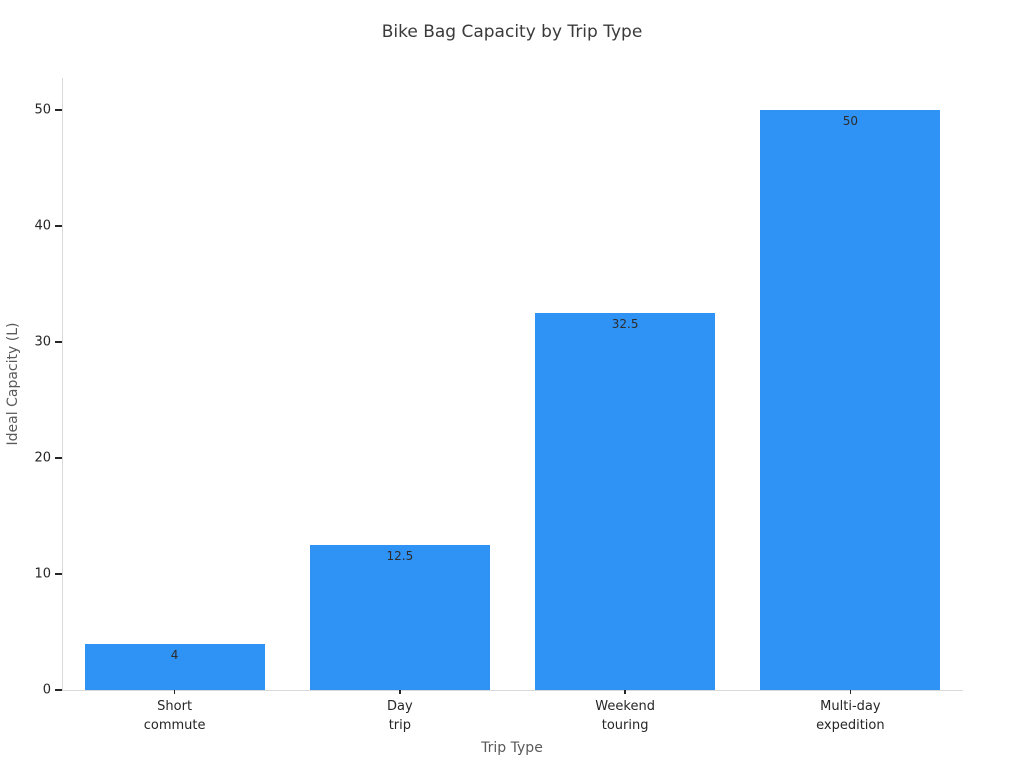 The image size is (1024, 768). What do you see at coordinates (46, 690) in the screenshot?
I see `y-tick-label-0: 0` at bounding box center [46, 690].